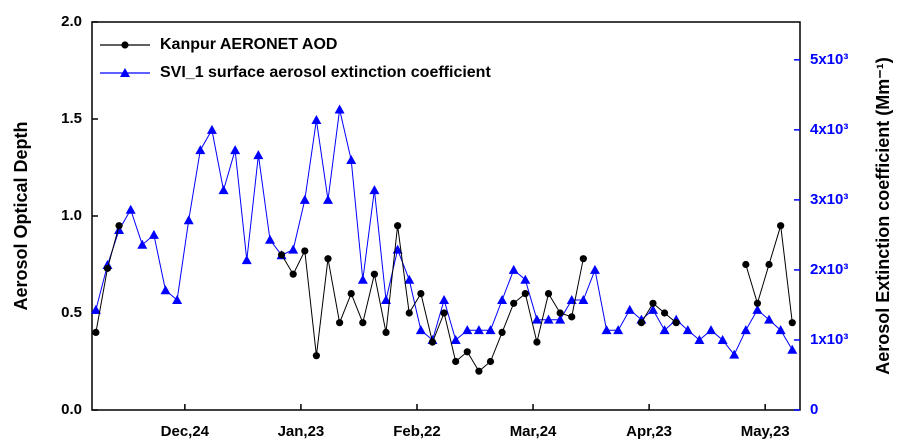 This screenshot has height=443, width=906. I want to click on y-tick-label: 2.0, so click(71, 21).